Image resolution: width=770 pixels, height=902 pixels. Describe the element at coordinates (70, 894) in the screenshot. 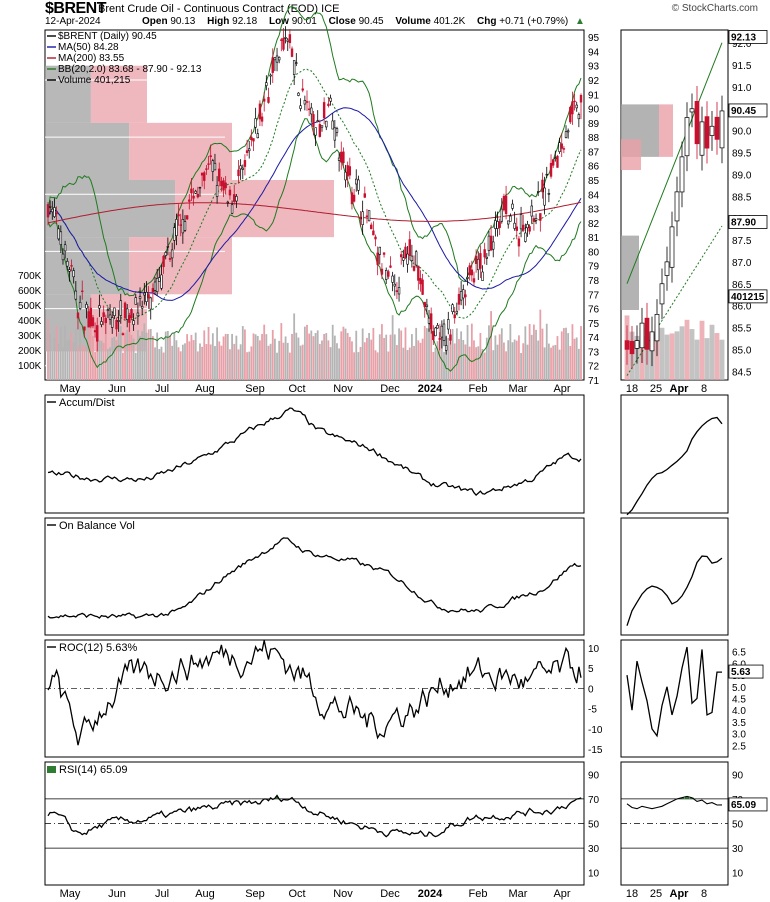

I see `x-tick-label-bottom: May` at that location.